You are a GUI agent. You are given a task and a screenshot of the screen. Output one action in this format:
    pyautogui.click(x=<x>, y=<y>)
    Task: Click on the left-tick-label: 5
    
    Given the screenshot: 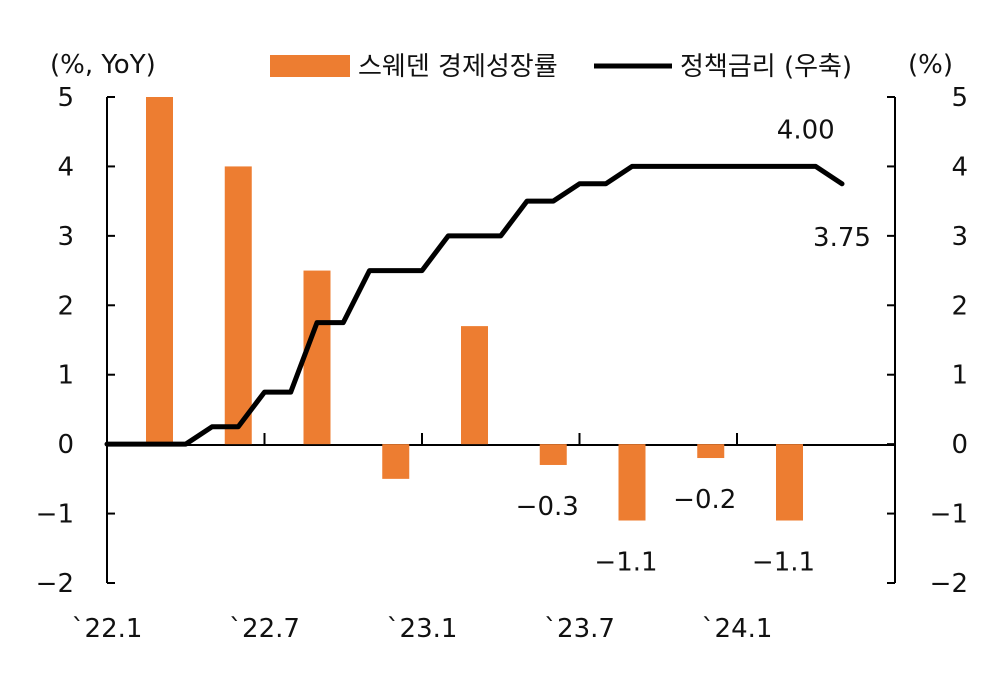 What is the action you would take?
    pyautogui.click(x=65, y=98)
    